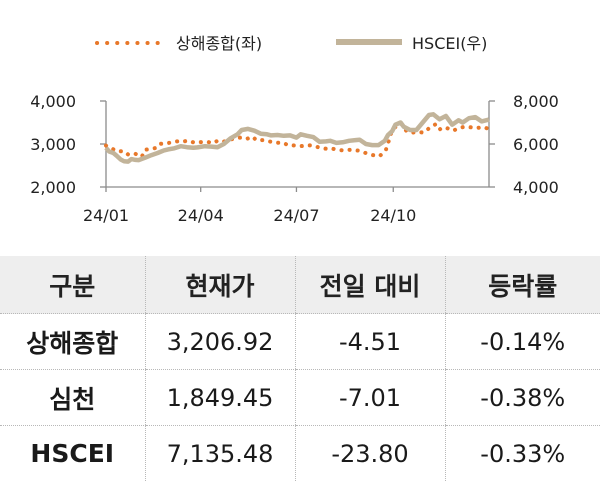 The width and height of the screenshot is (600, 481). I want to click on row-name: 상해종합, so click(72, 342).